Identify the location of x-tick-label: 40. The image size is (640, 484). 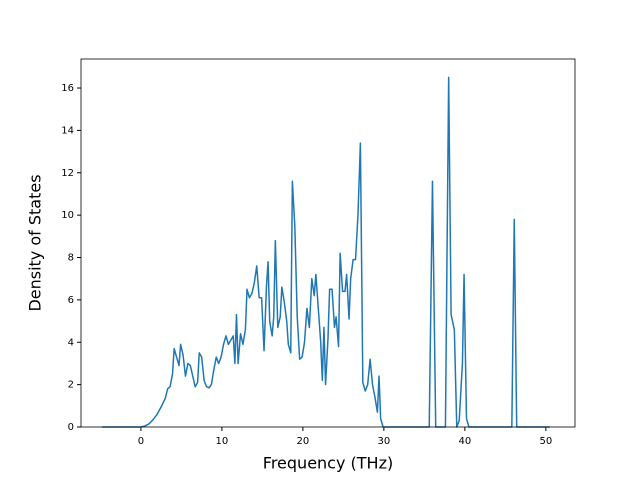
(464, 441).